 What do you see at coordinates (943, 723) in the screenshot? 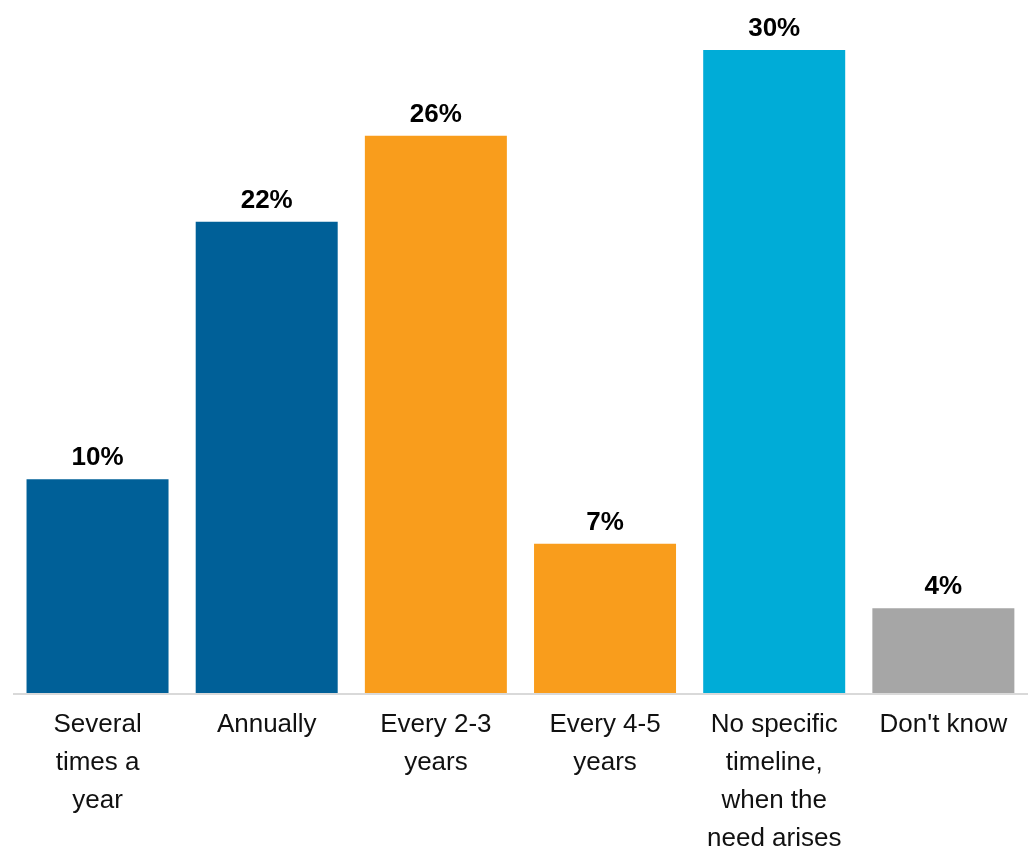
I see `x-tick-label: Don't know` at bounding box center [943, 723].